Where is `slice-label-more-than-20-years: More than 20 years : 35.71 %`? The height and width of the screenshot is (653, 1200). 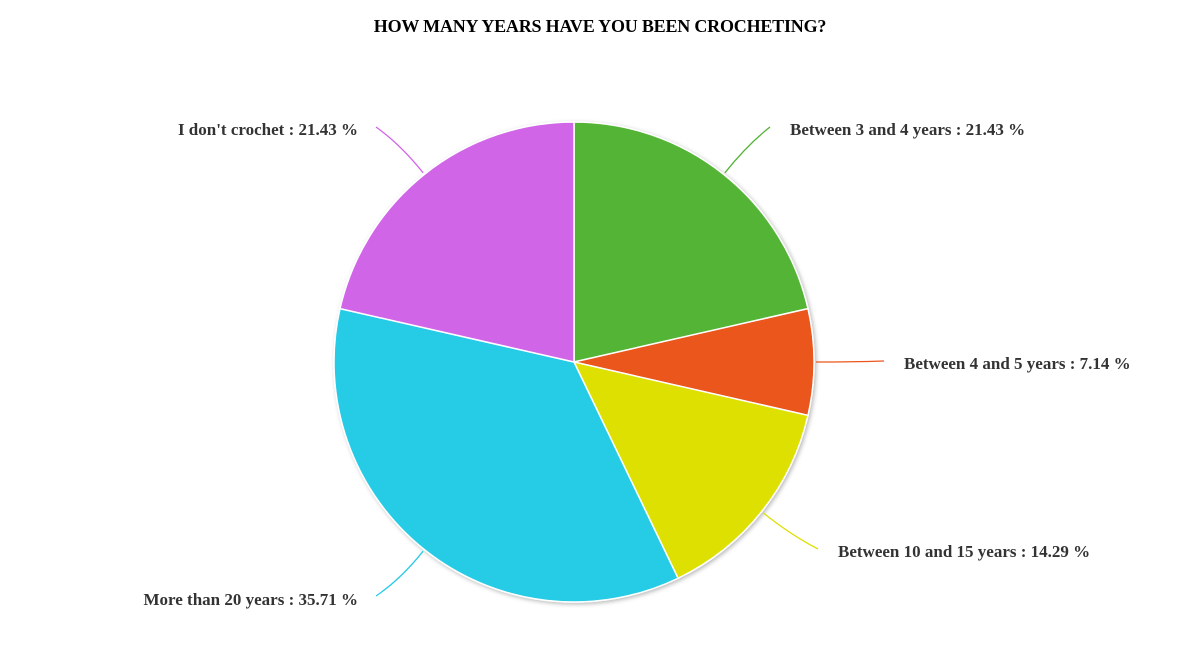
slice-label-more-than-20-years: More than 20 years : 35.71 % is located at coordinates (250, 599).